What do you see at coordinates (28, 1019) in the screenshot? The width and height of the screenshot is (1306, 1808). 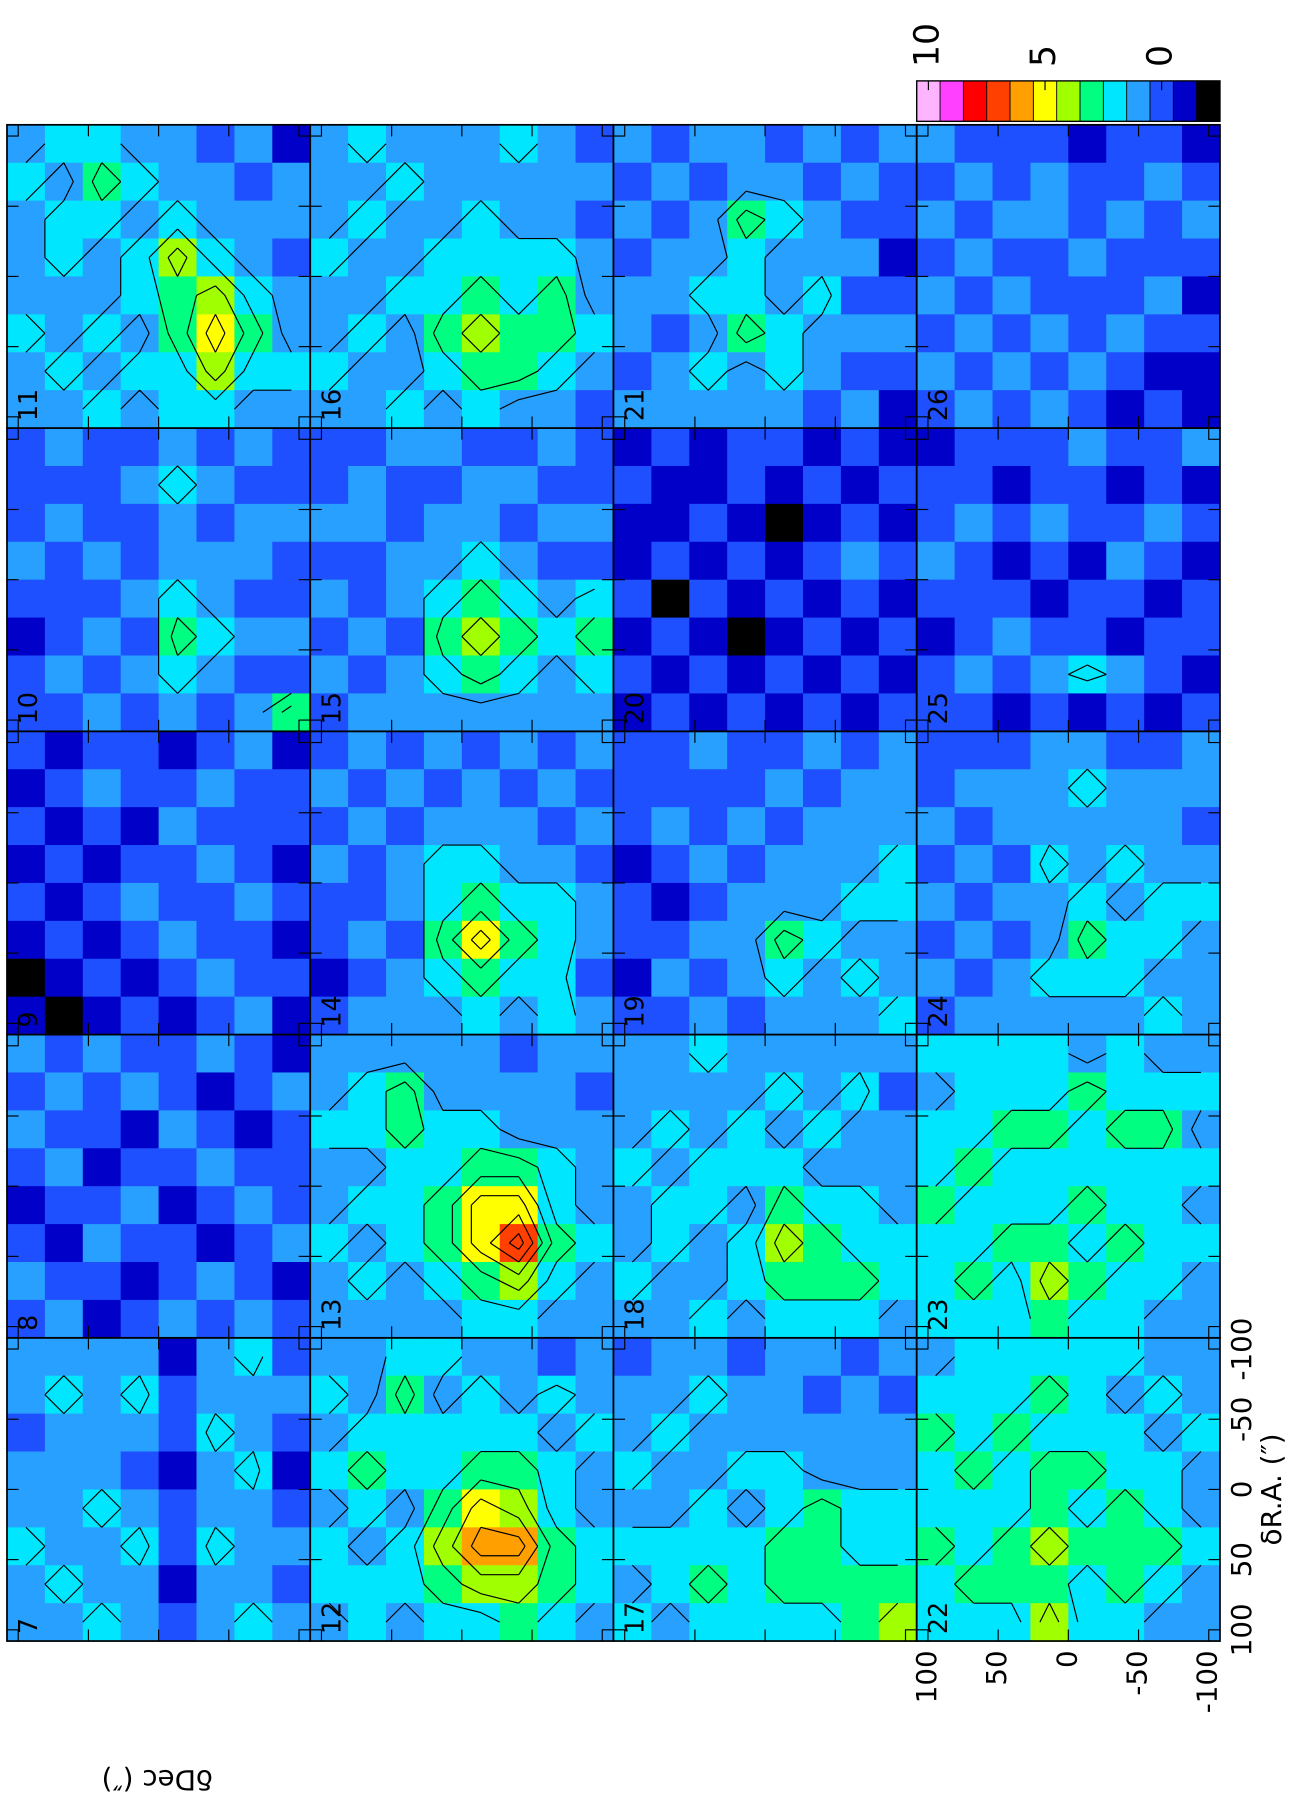 I see `panel-label: 9` at bounding box center [28, 1019].